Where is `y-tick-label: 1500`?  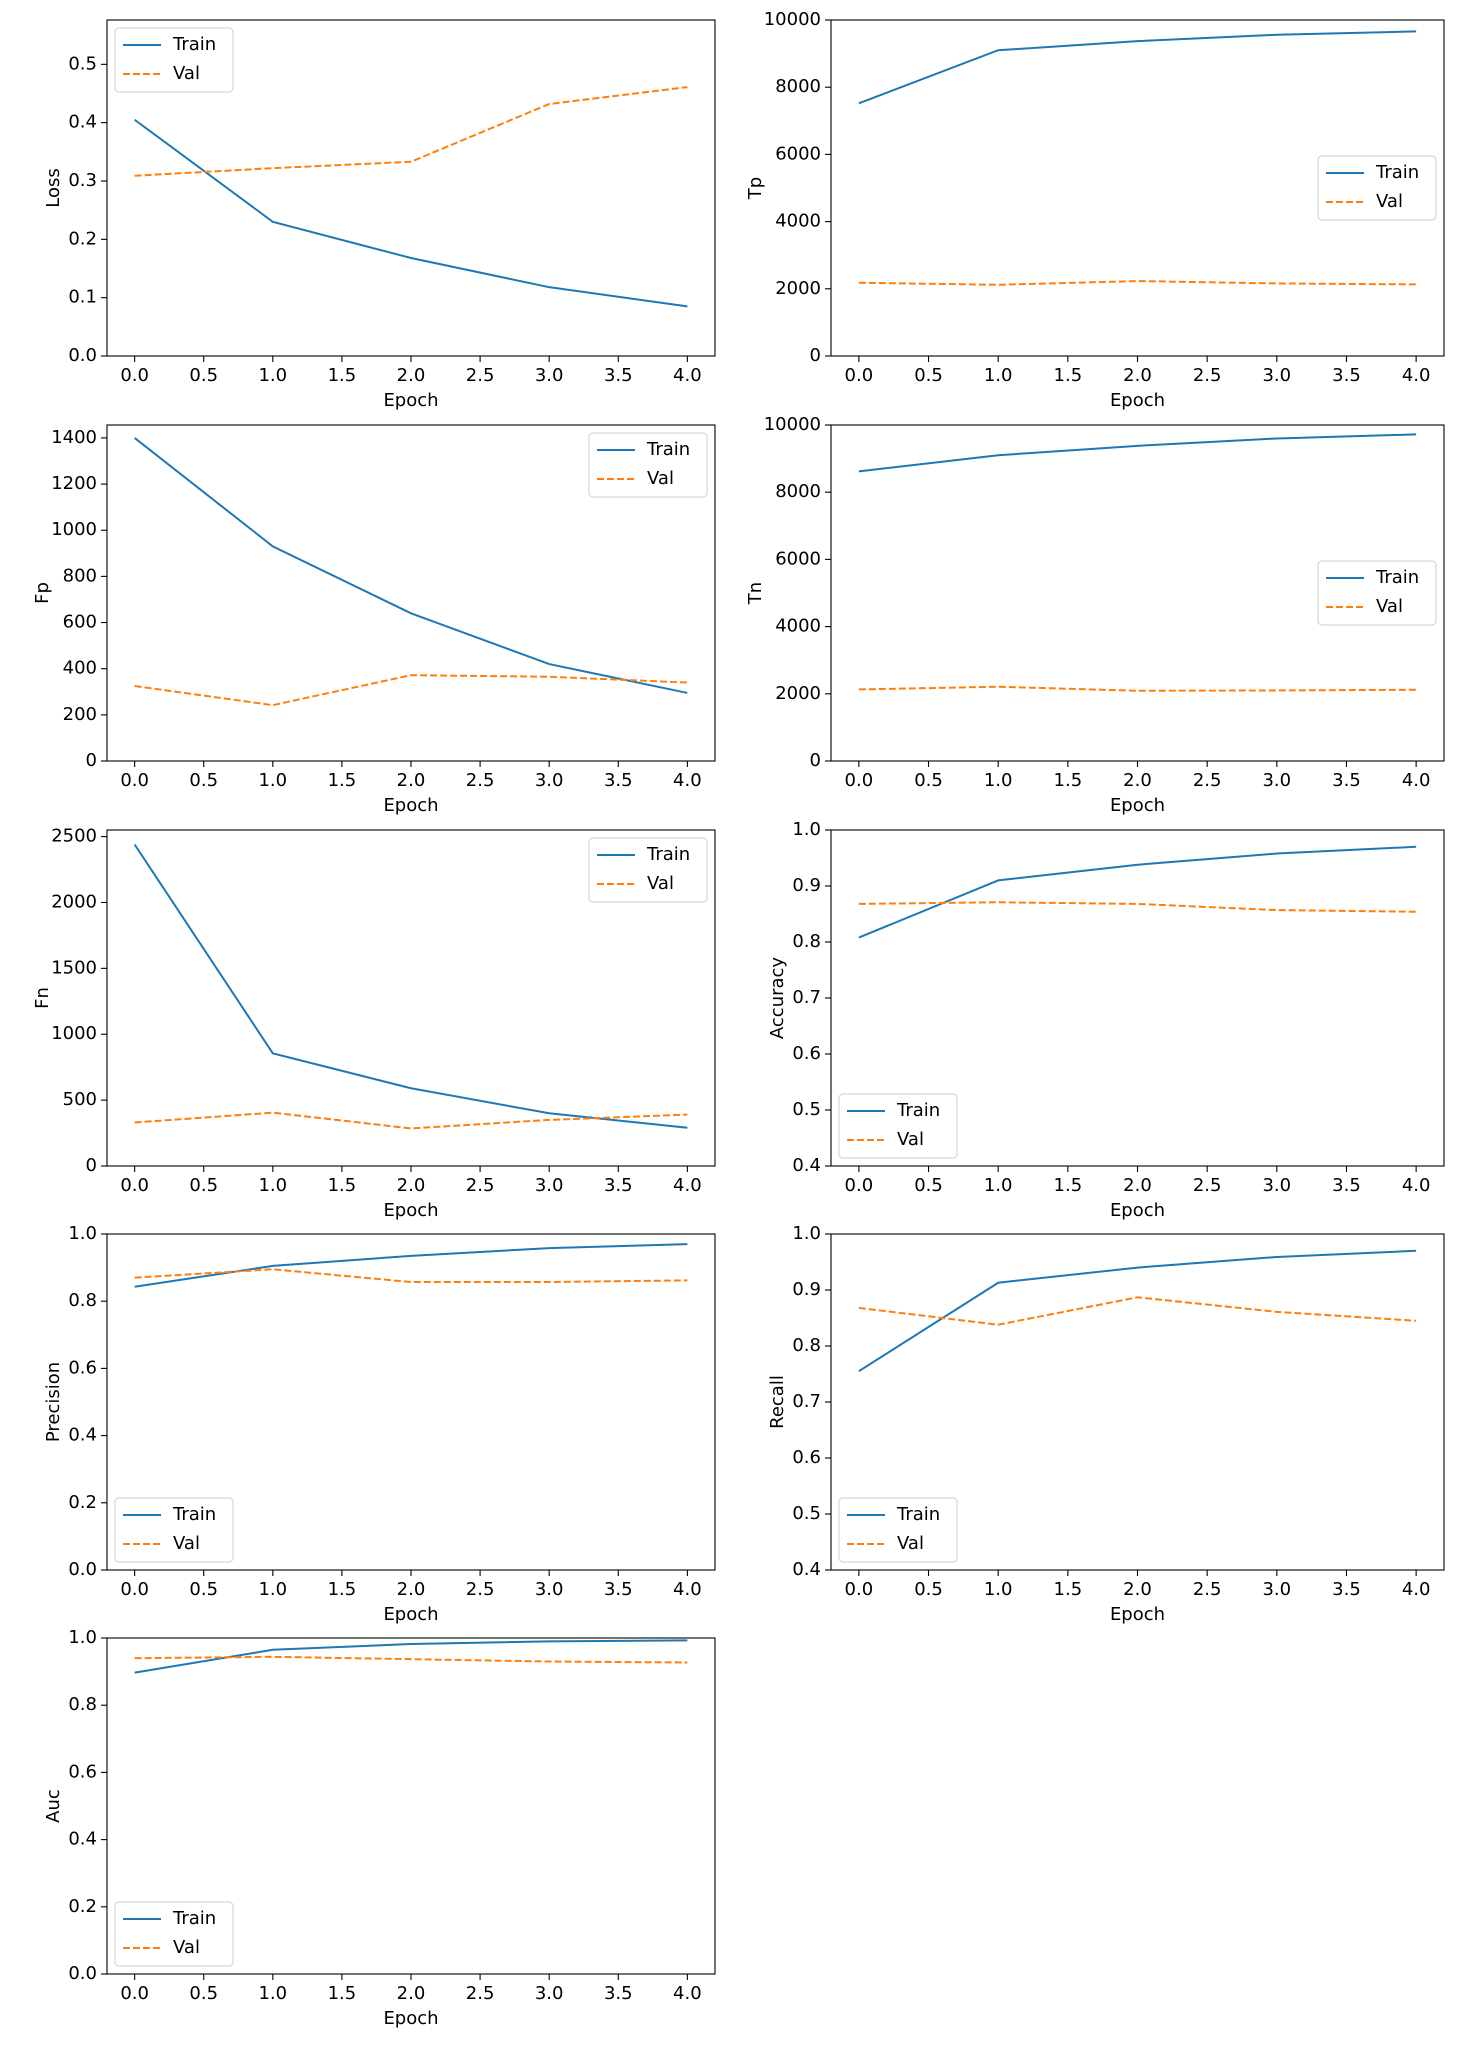
y-tick-label: 1500 is located at coordinates (74, 967).